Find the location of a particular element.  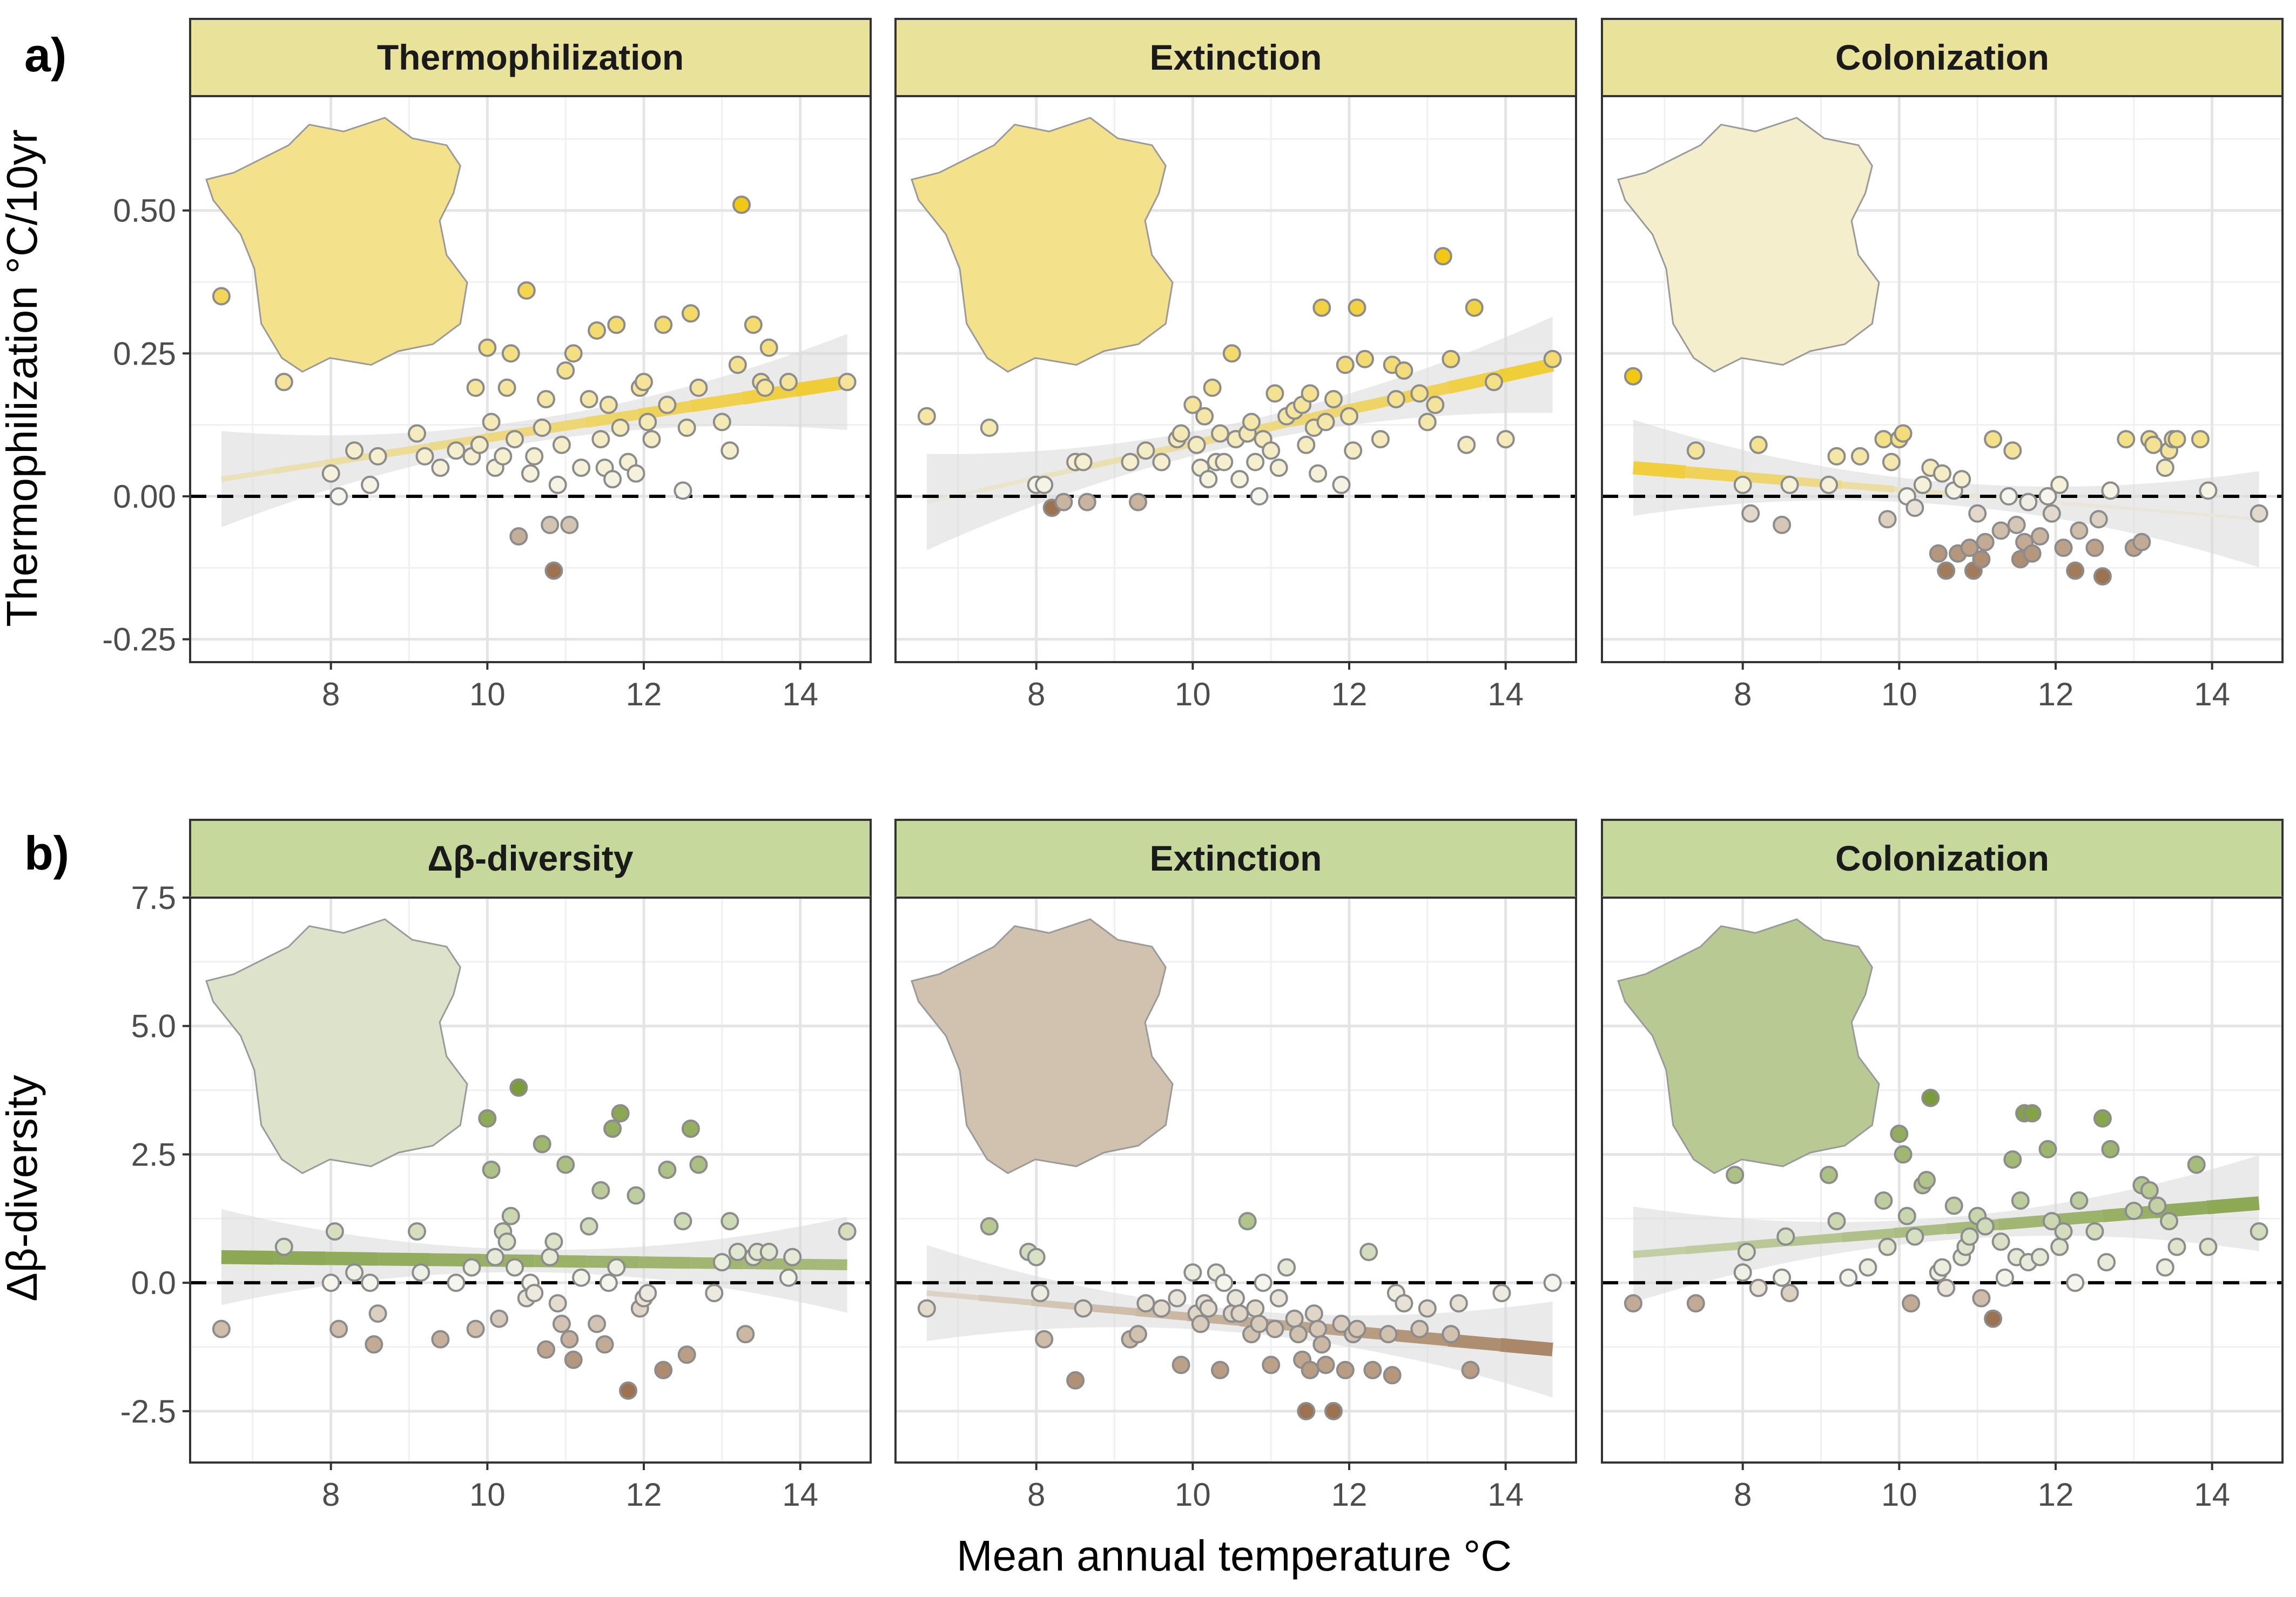

strip-label-extinction-bottom: Extinction is located at coordinates (1235, 858).